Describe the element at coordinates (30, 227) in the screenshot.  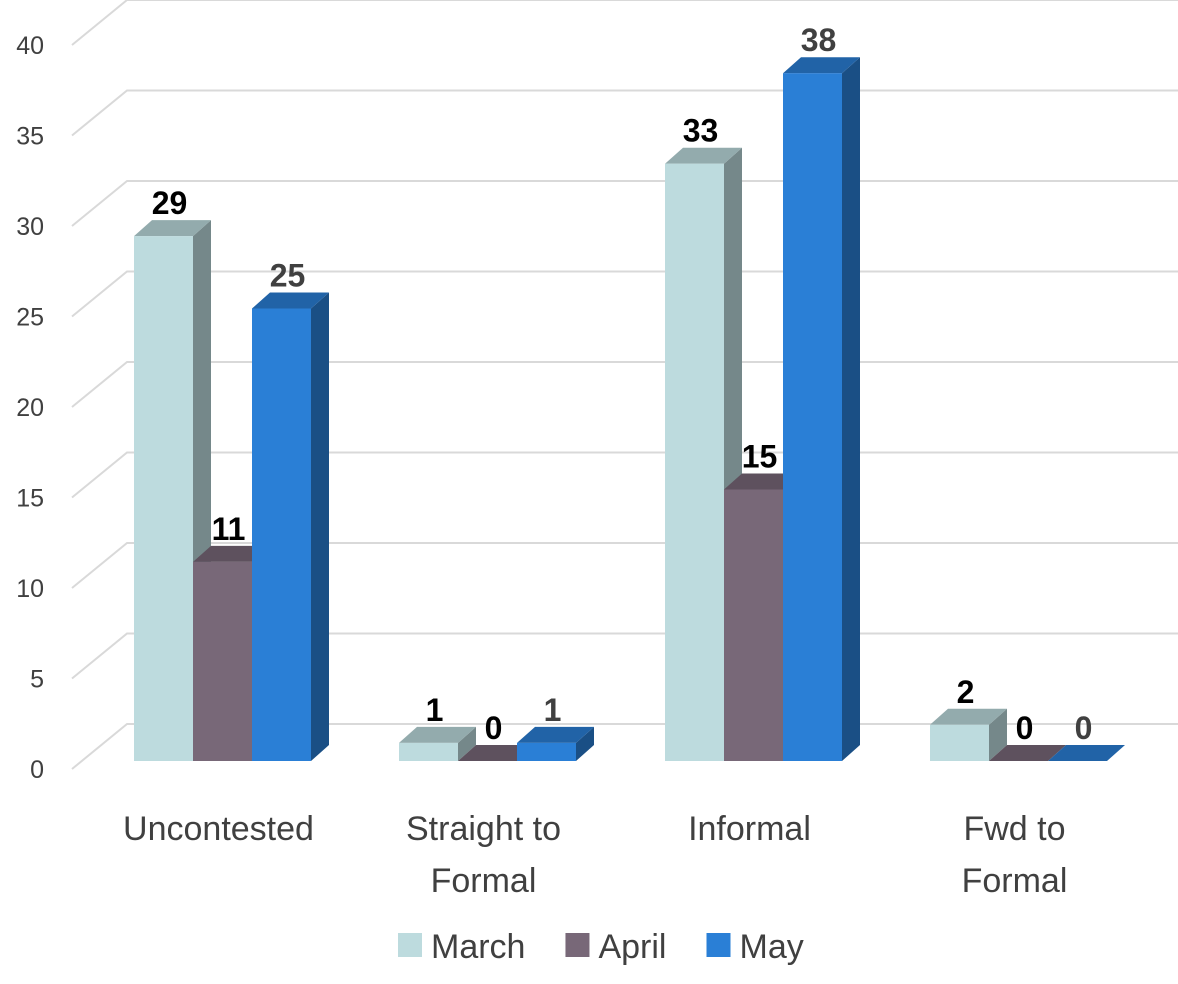
I see `y-tick-label: 30` at that location.